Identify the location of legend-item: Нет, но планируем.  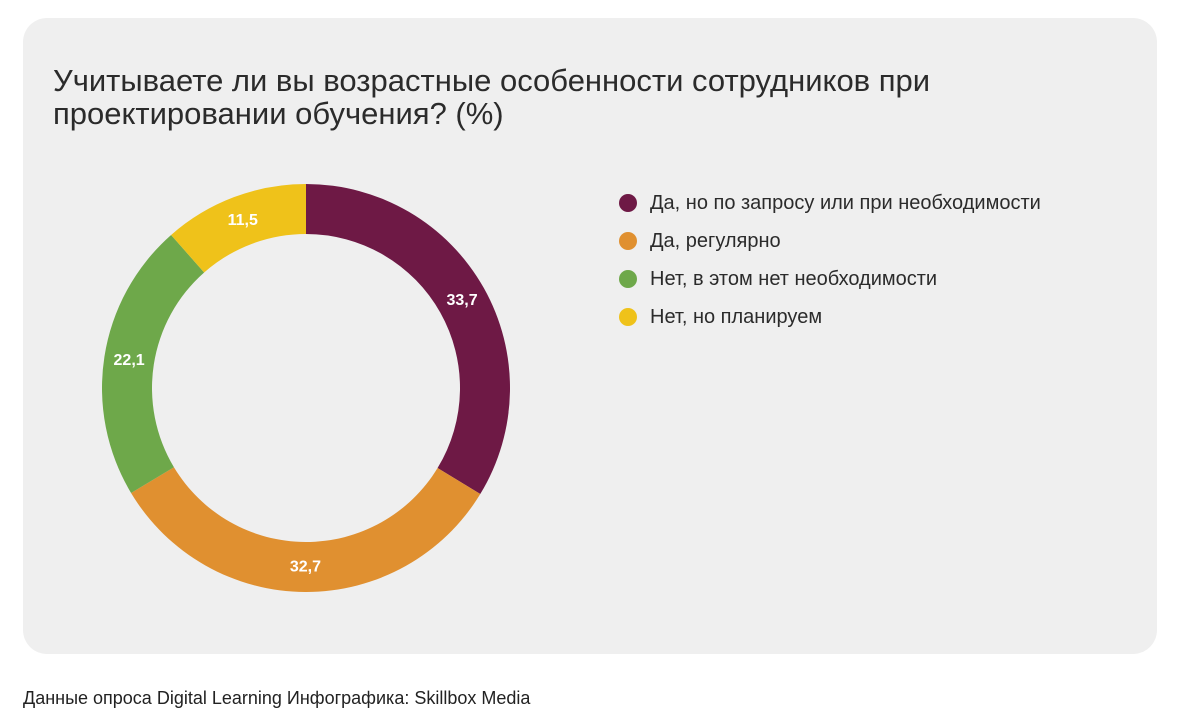
(830, 317).